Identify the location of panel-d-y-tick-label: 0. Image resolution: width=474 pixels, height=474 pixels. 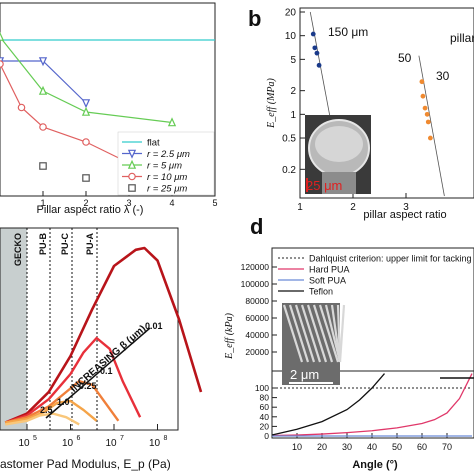
(266, 436).